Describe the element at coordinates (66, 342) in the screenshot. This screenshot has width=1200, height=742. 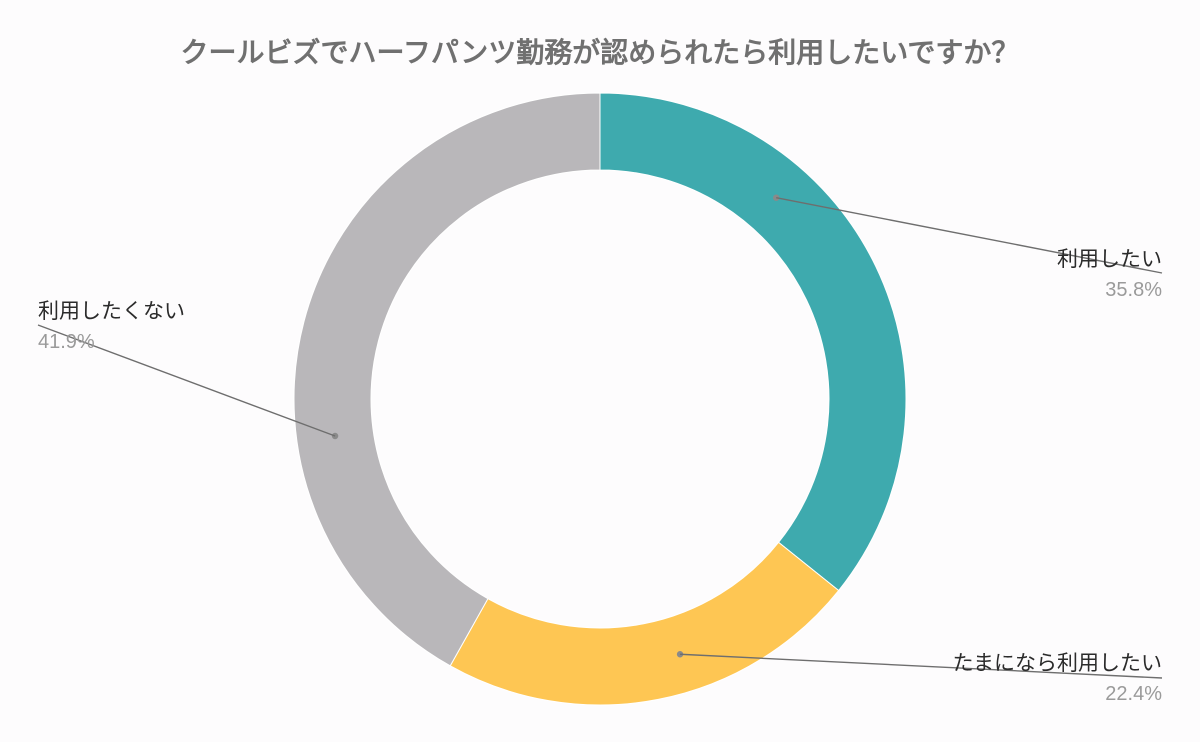
I see `slice-value-3: 41.9%` at that location.